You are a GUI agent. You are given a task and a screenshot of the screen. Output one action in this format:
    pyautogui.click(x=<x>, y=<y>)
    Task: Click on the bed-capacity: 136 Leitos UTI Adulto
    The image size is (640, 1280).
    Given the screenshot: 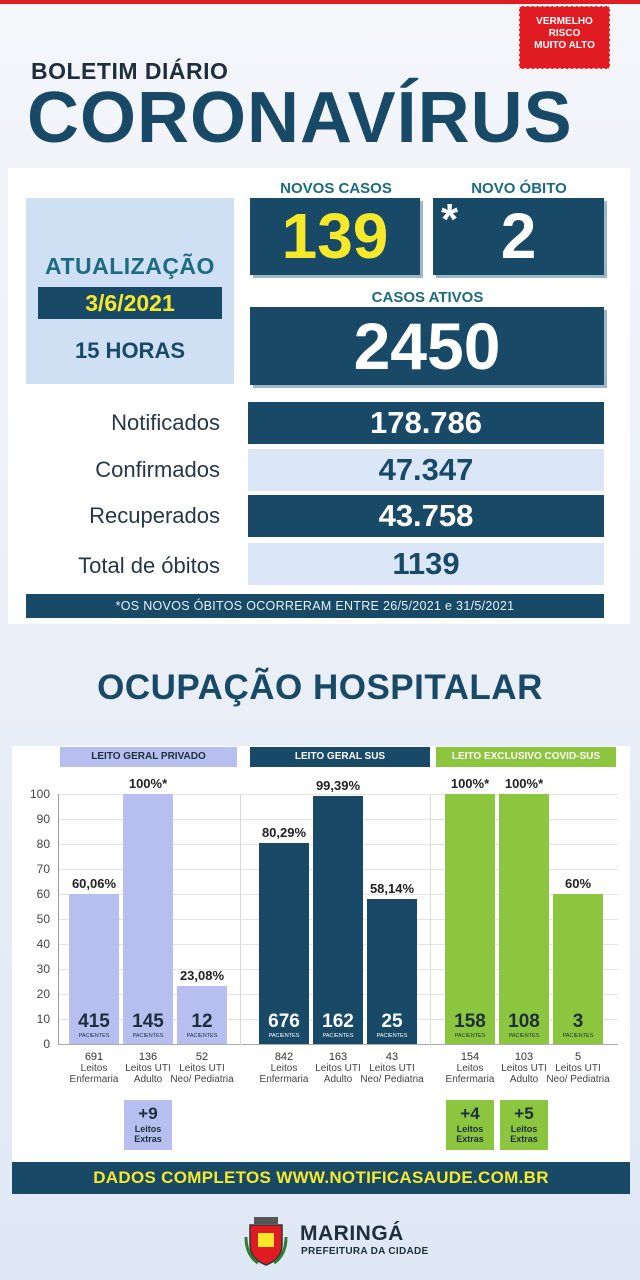 What is the action you would take?
    pyautogui.click(x=148, y=1068)
    